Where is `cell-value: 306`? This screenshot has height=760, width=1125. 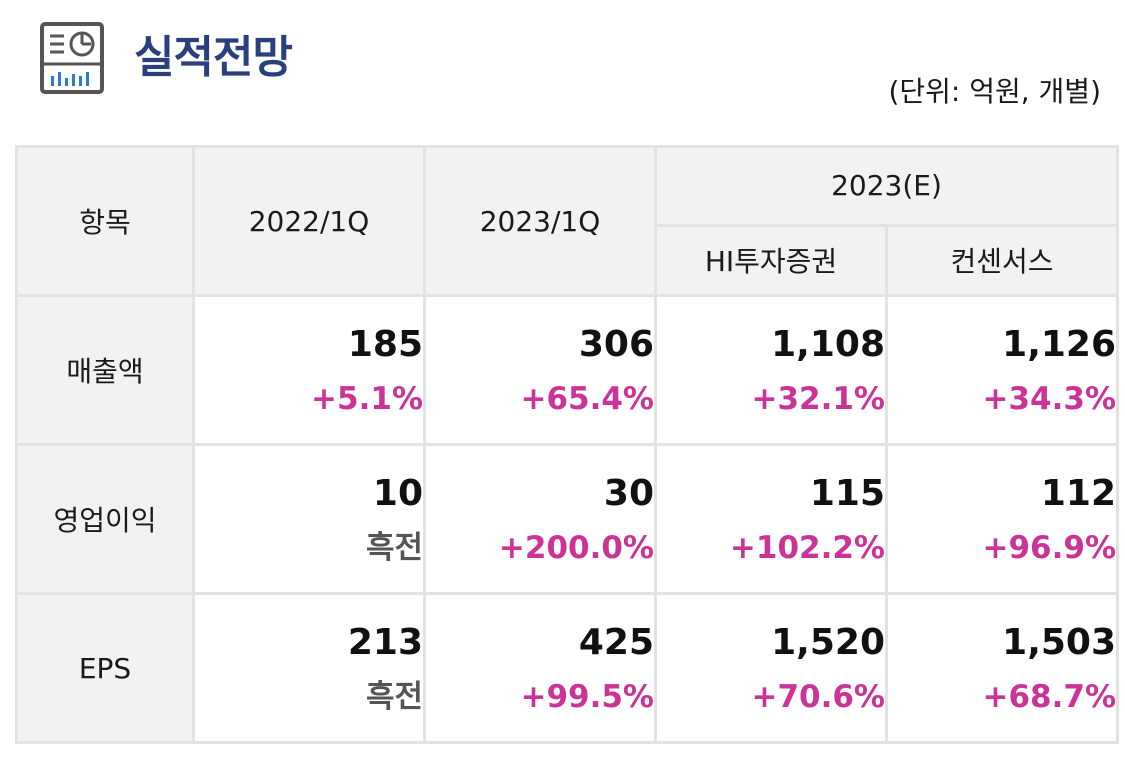
cell-value: 306 is located at coordinates (616, 344).